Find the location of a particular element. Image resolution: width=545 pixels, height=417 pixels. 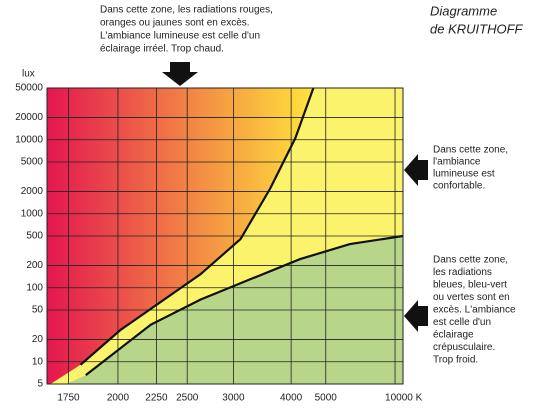

y-tick-label: 2000 is located at coordinates (32, 191).